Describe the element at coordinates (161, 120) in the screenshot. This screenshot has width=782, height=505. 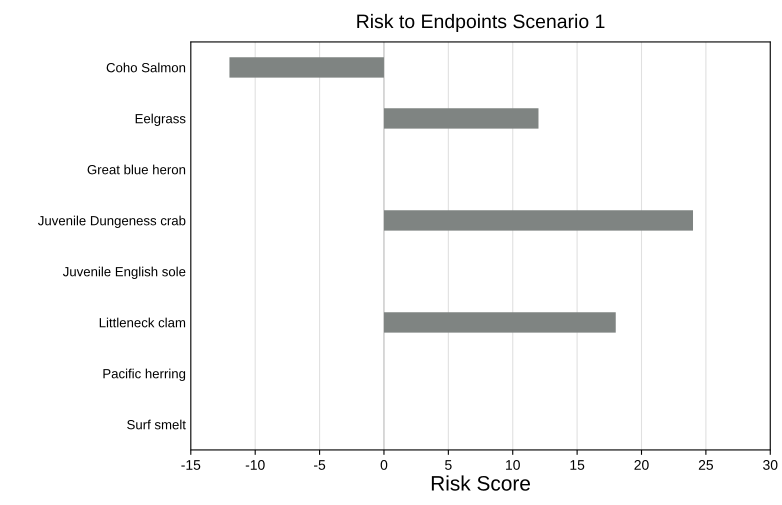
I see `y-tick-label: Eelgrass` at that location.